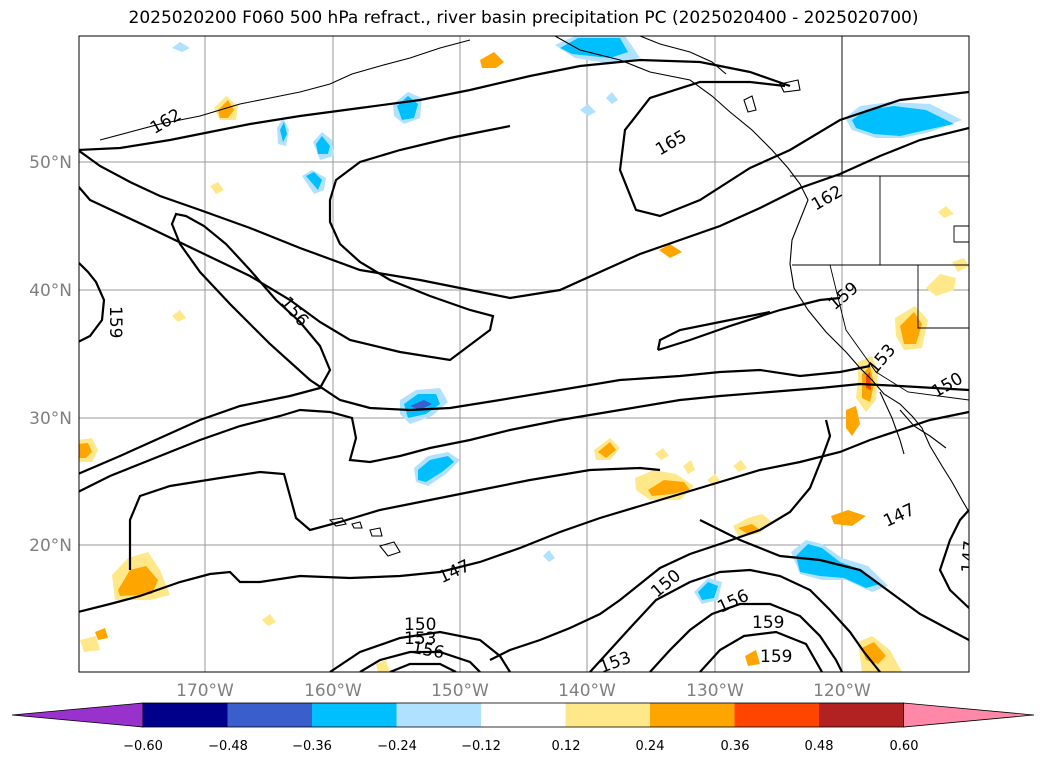  Describe the element at coordinates (566, 746) in the screenshot. I see `colorbar-tick-label: 0.12` at that location.